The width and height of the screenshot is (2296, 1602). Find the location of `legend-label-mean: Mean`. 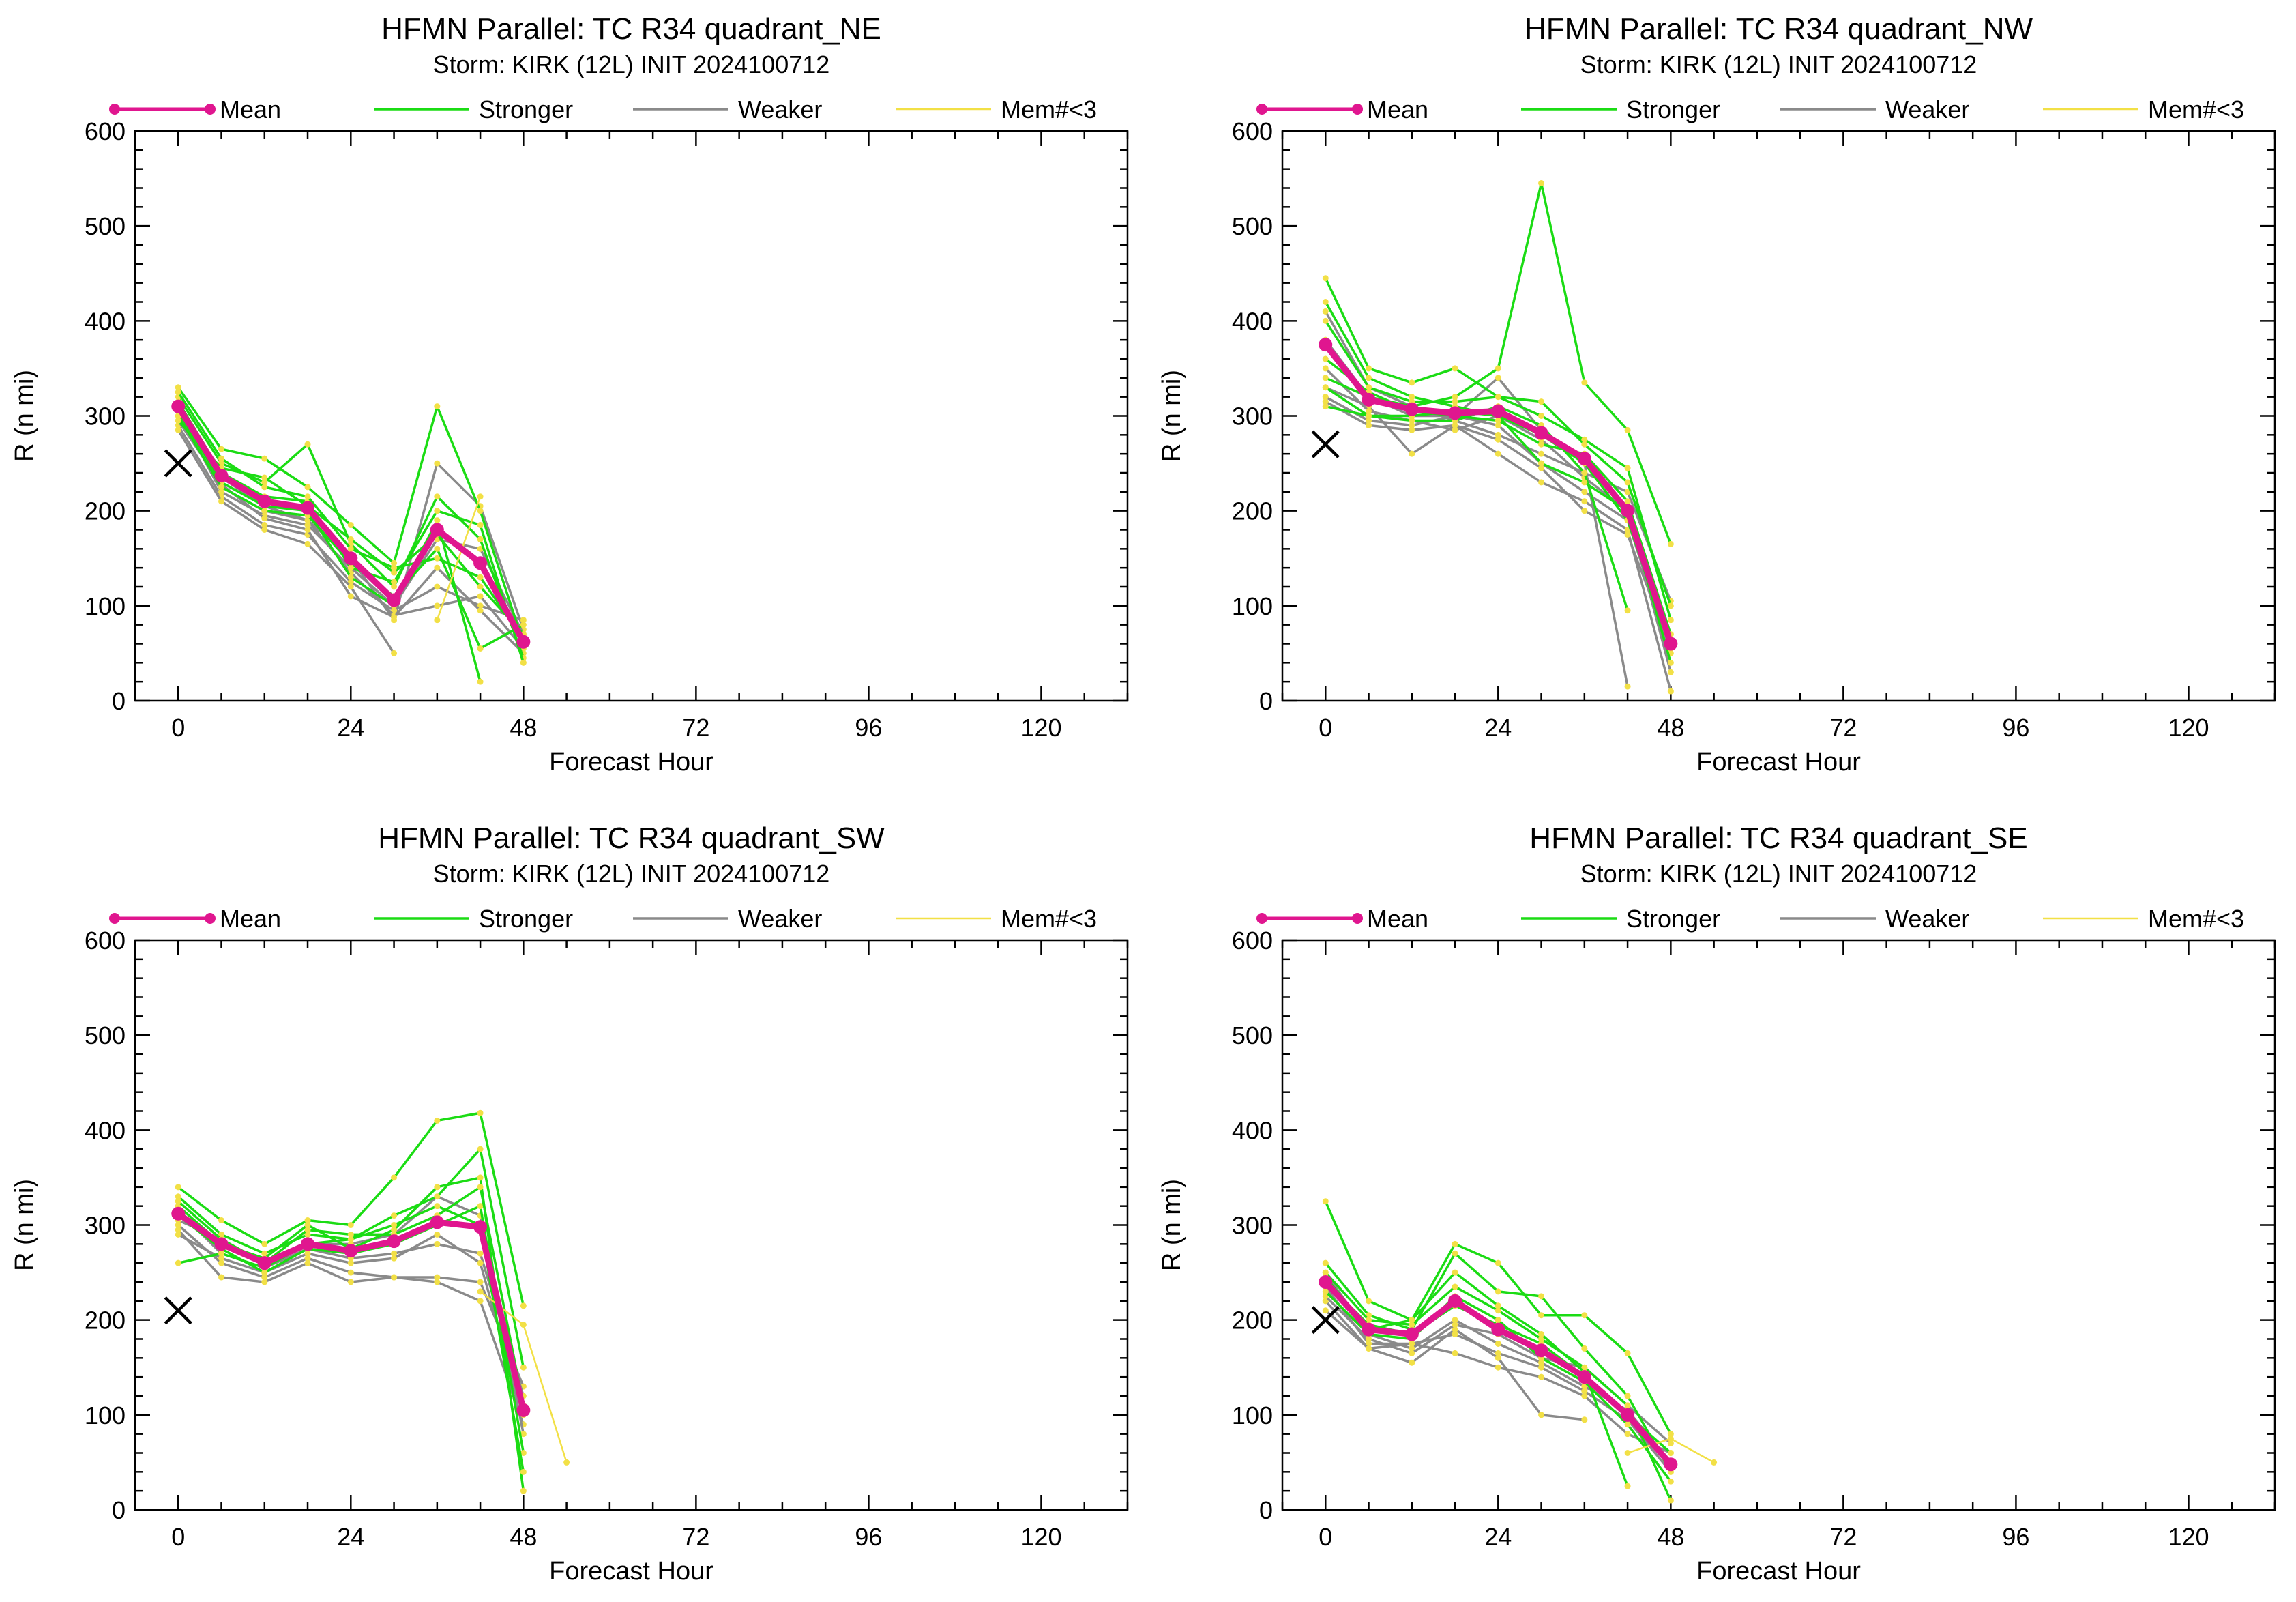

legend-label-mean: Mean is located at coordinates (1397, 919).